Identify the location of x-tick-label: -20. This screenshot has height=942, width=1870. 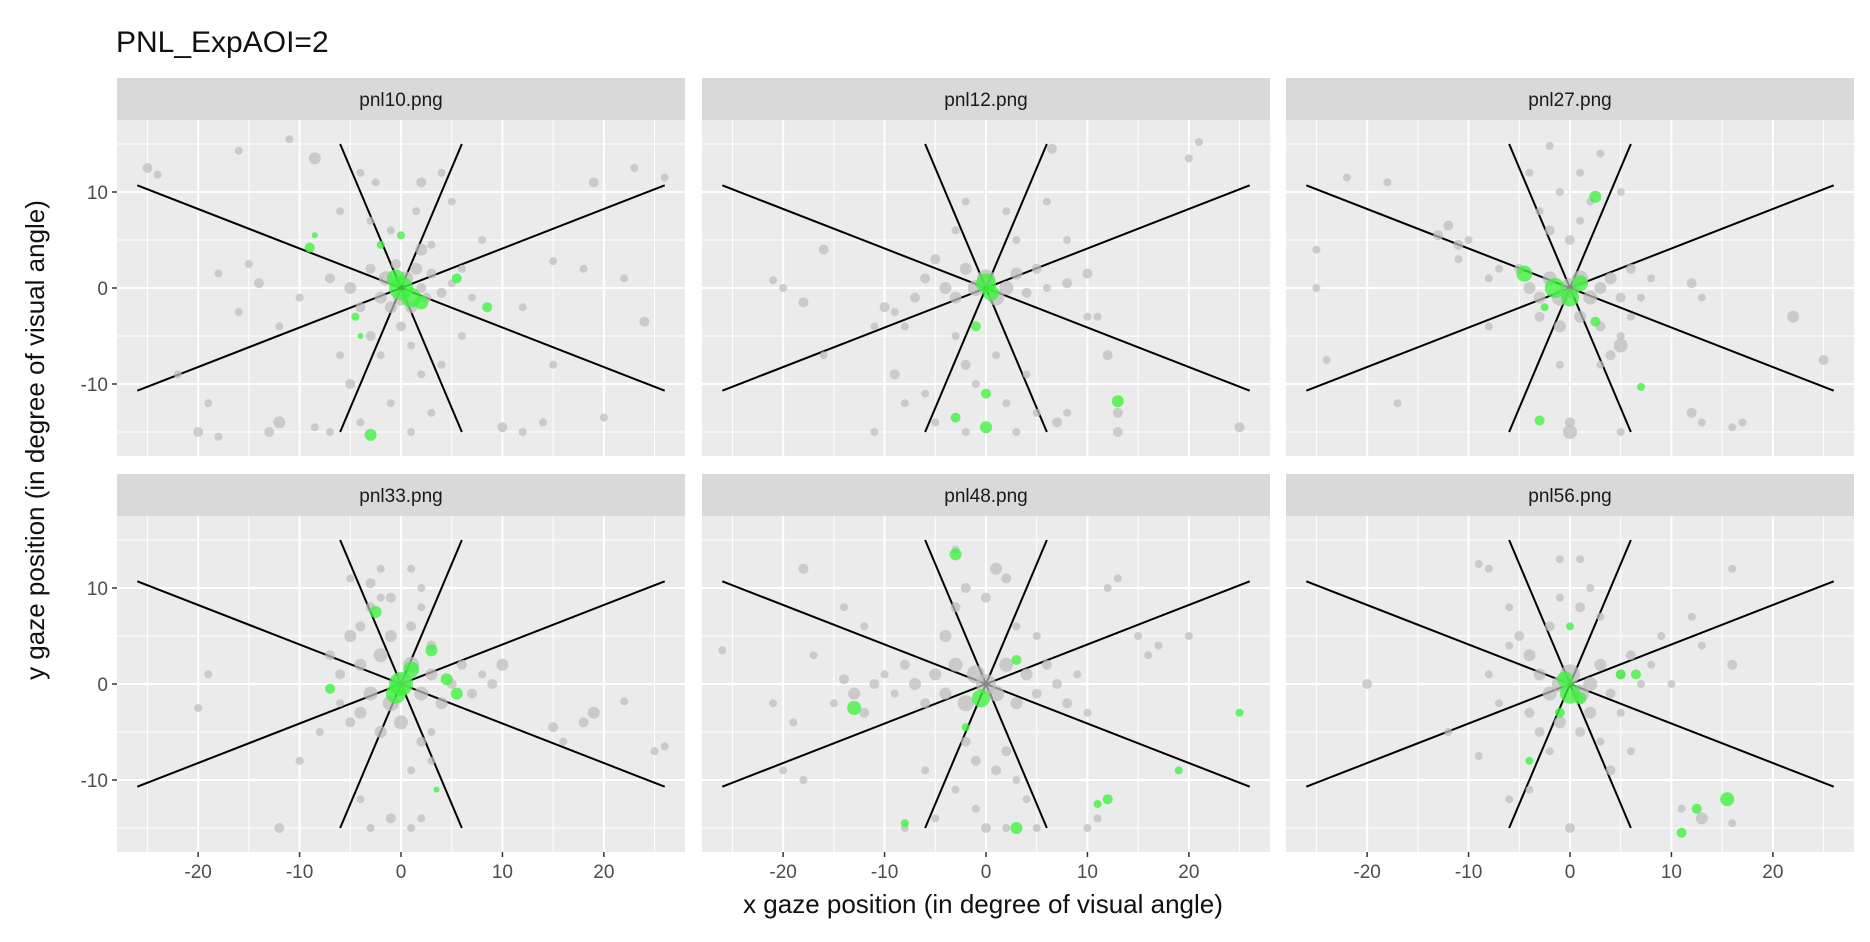
(782, 872).